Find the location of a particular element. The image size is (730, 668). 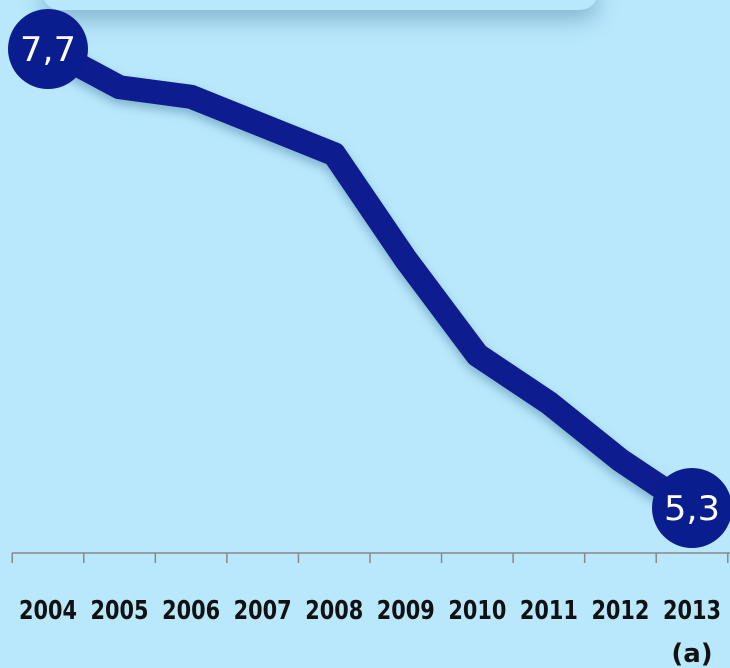

x-tick-label-2009: 2009 is located at coordinates (406, 611).